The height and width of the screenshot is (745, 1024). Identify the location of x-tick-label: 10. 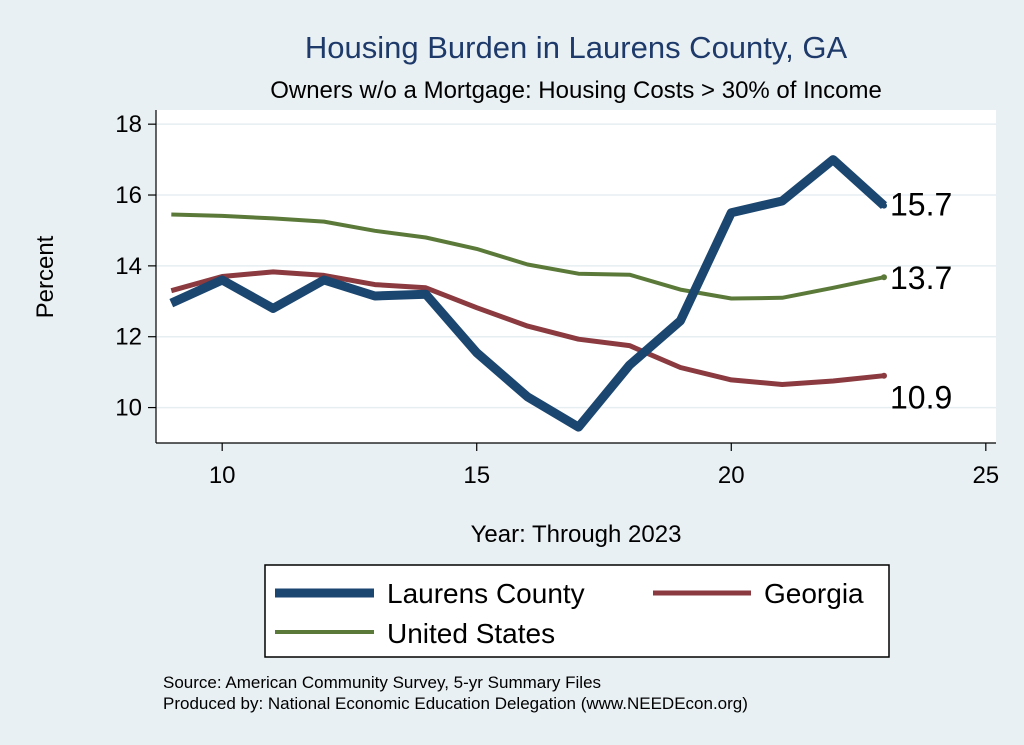
(222, 475).